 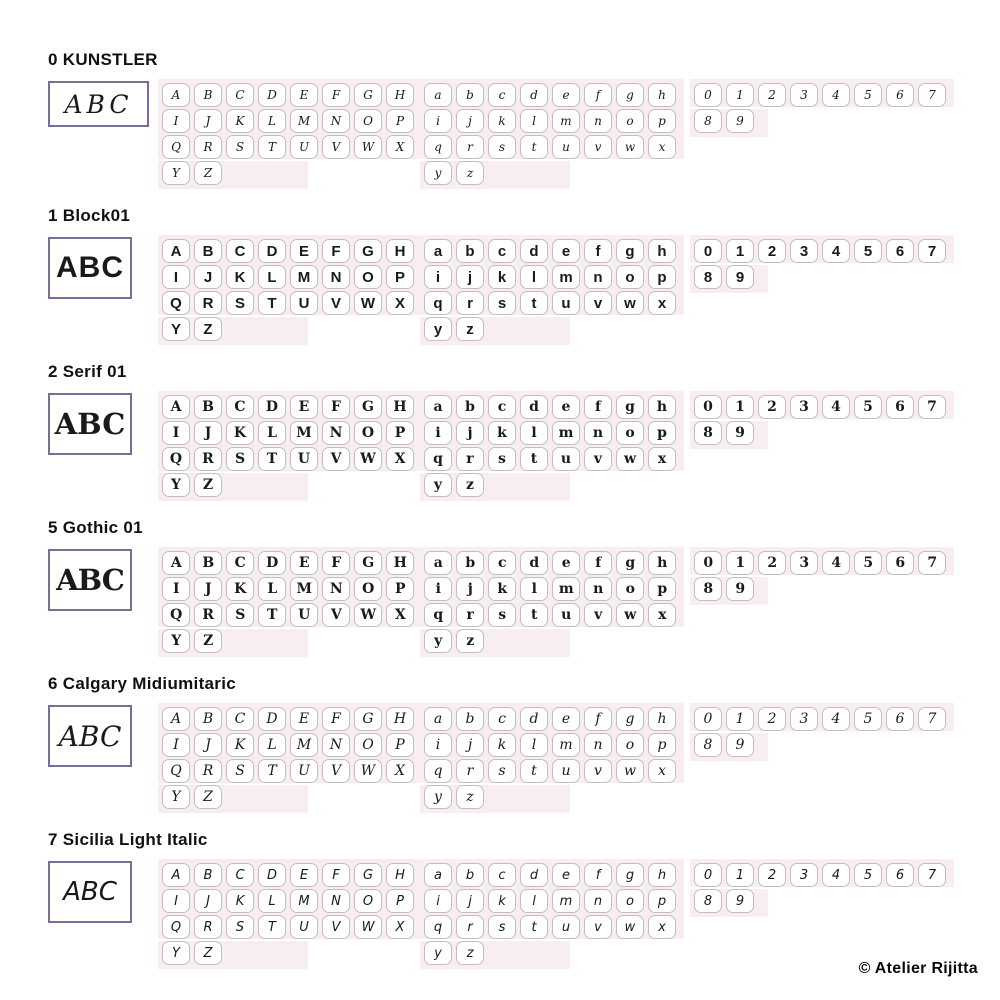 What do you see at coordinates (438, 147) in the screenshot?
I see `glyph-tile: q` at bounding box center [438, 147].